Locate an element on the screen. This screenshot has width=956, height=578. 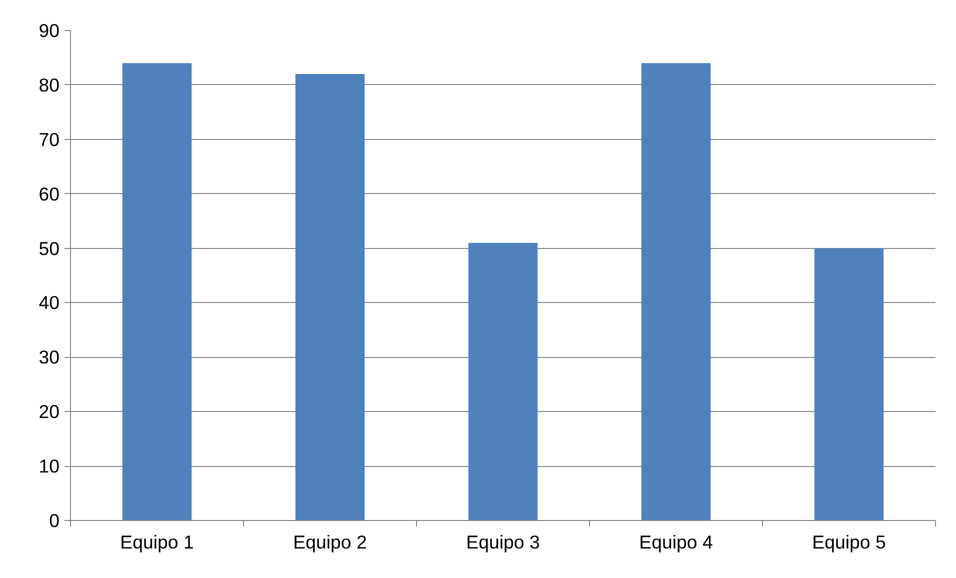
y-tick-label: 10 is located at coordinates (49, 466).